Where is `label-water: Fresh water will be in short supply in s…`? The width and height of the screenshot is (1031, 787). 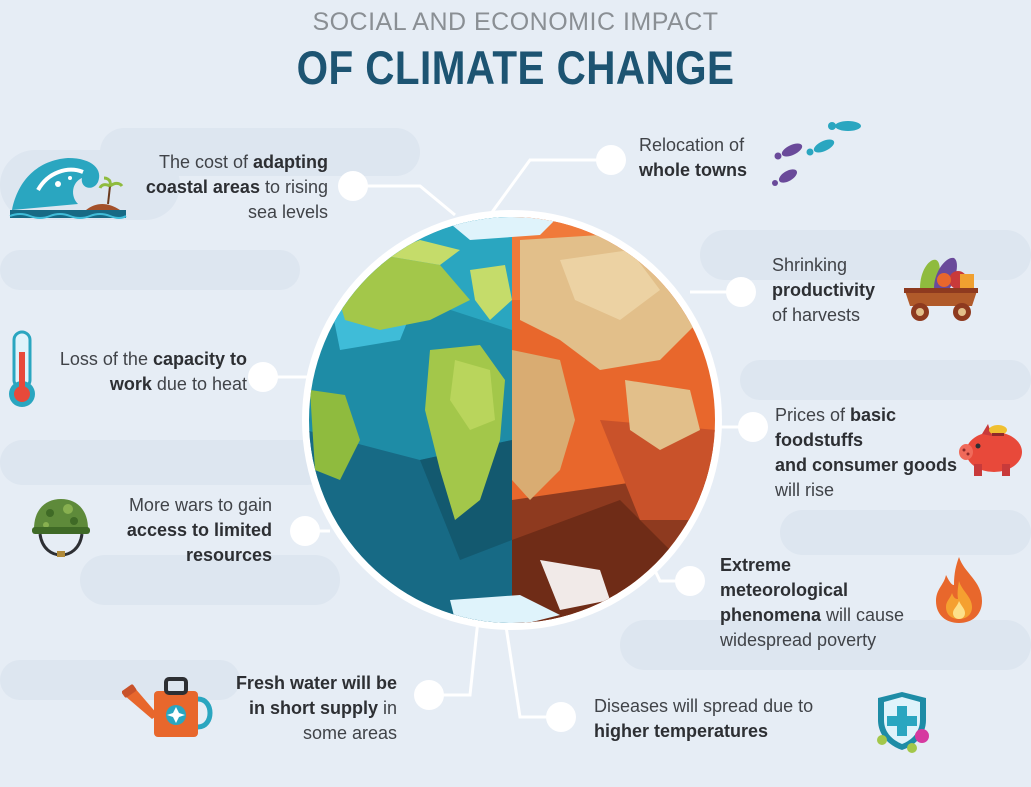
label-water: Fresh water will be in short supply in s… is located at coordinates (316, 708).